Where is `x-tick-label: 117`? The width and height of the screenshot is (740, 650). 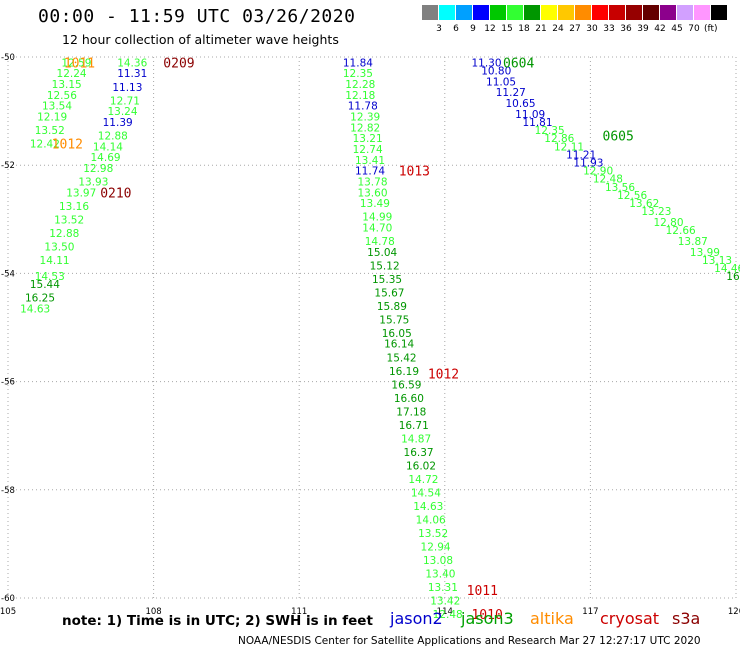
x-tick-label: 117 is located at coordinates (590, 612).